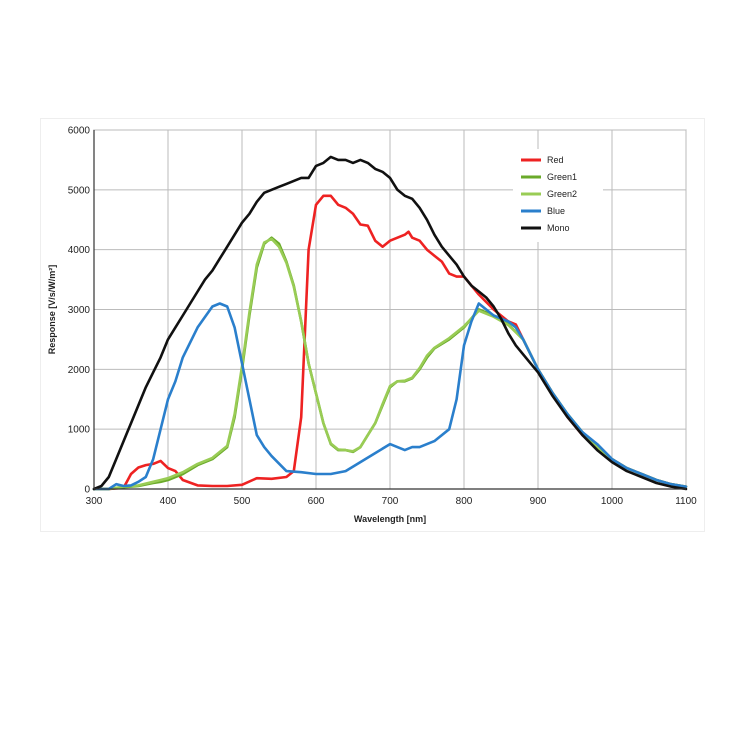  Describe the element at coordinates (87, 490) in the screenshot. I see `y-tick-label: 0` at that location.